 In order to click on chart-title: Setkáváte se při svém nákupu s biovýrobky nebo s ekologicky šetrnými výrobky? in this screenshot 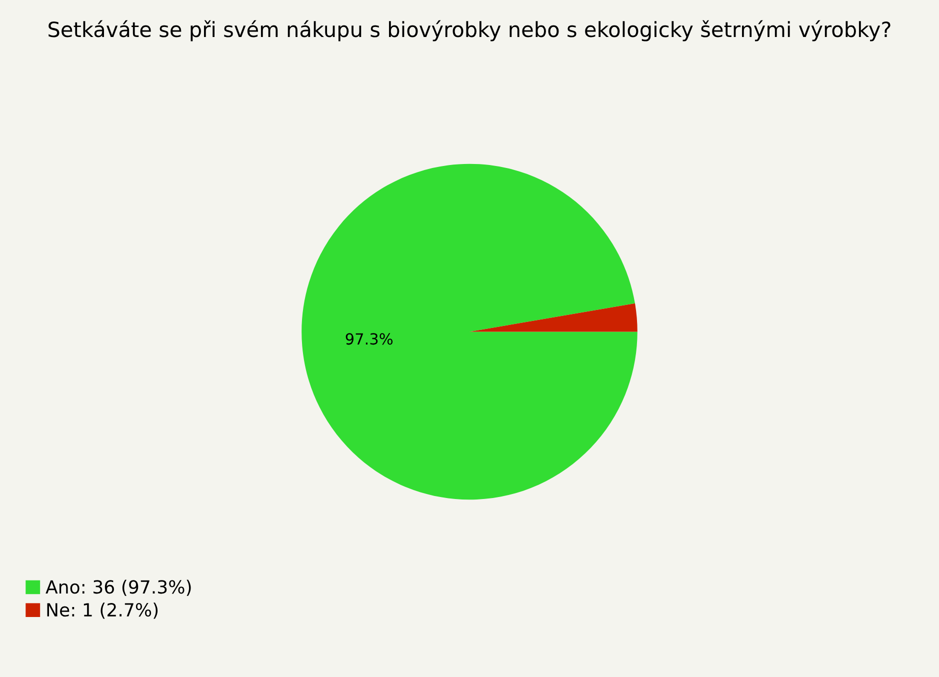, I will do `click(469, 31)`.